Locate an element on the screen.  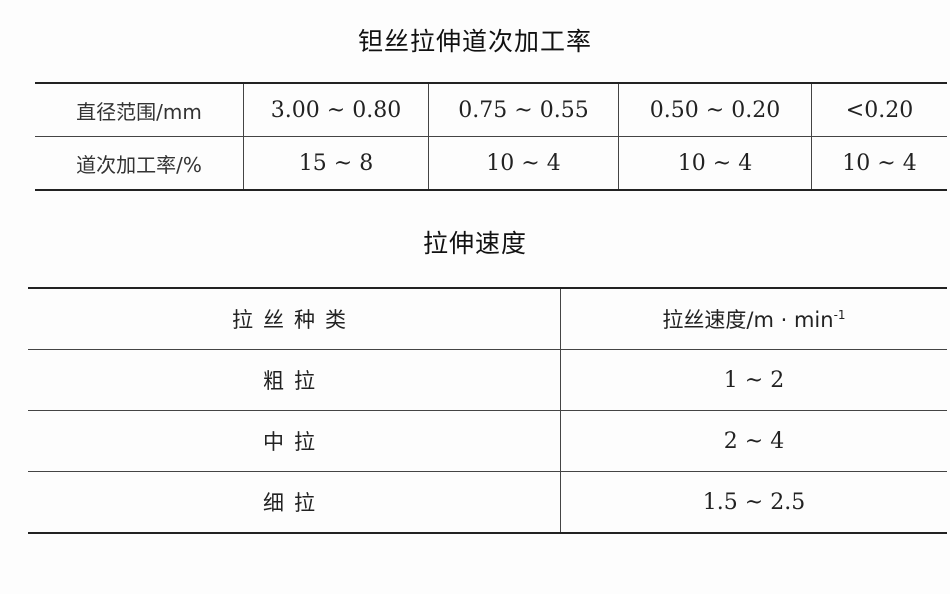
row-header: 道次加工率/% is located at coordinates (139, 164).